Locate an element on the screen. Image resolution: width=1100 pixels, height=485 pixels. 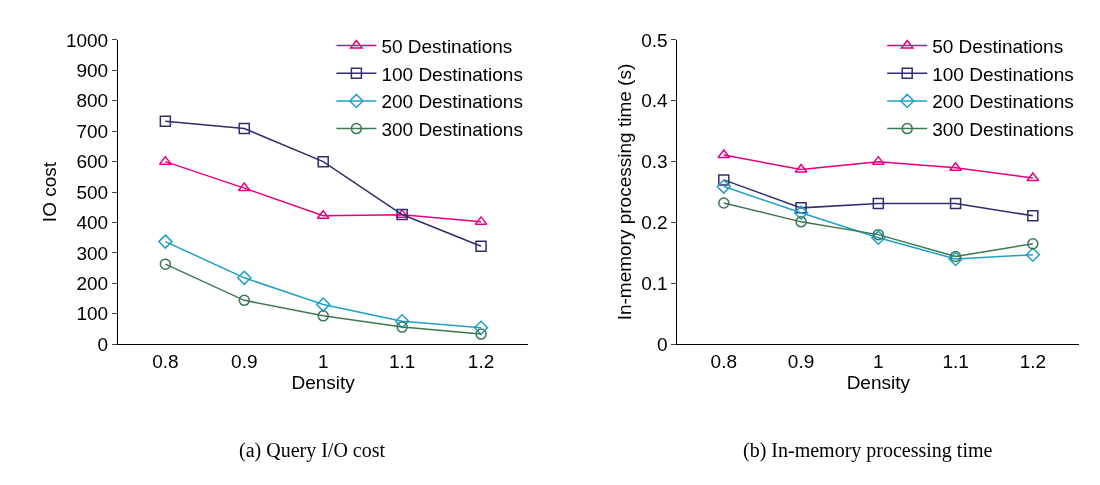
y-tick-label: 0.1 is located at coordinates (654, 283).